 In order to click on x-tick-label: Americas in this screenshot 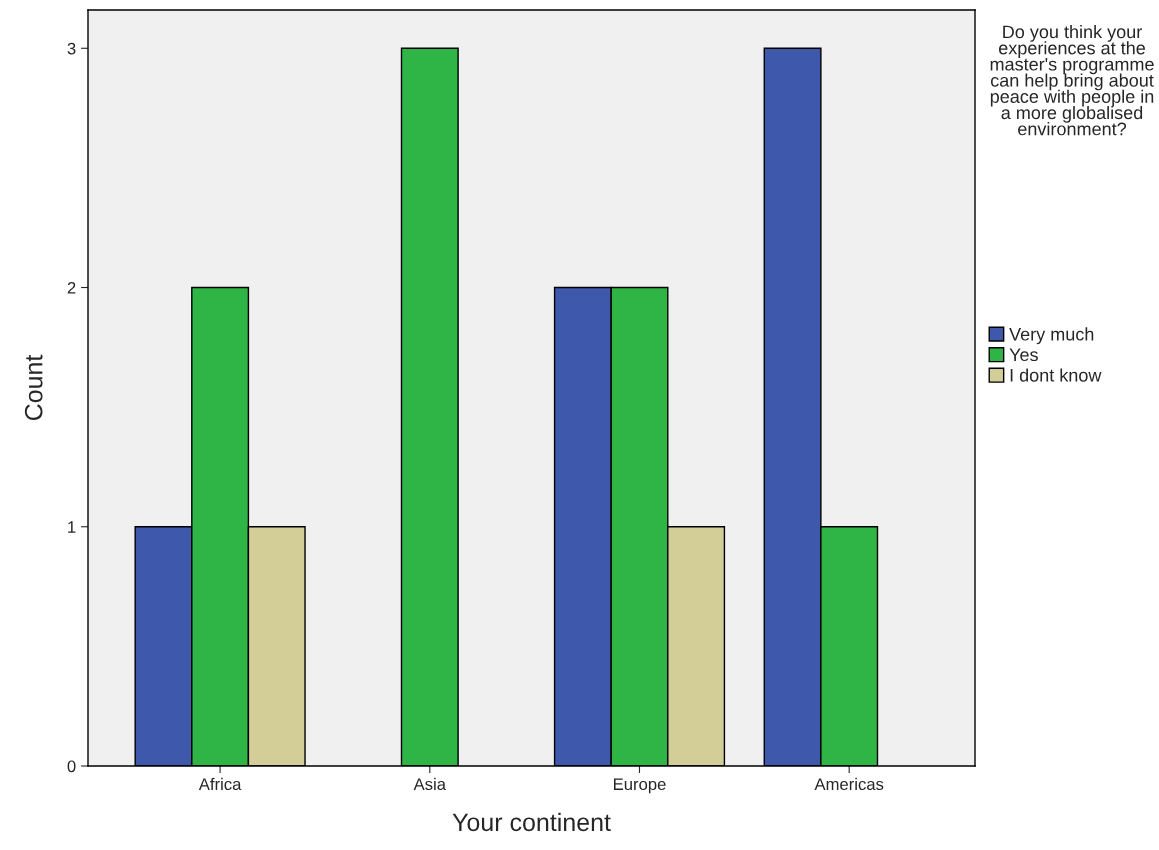, I will do `click(849, 784)`.